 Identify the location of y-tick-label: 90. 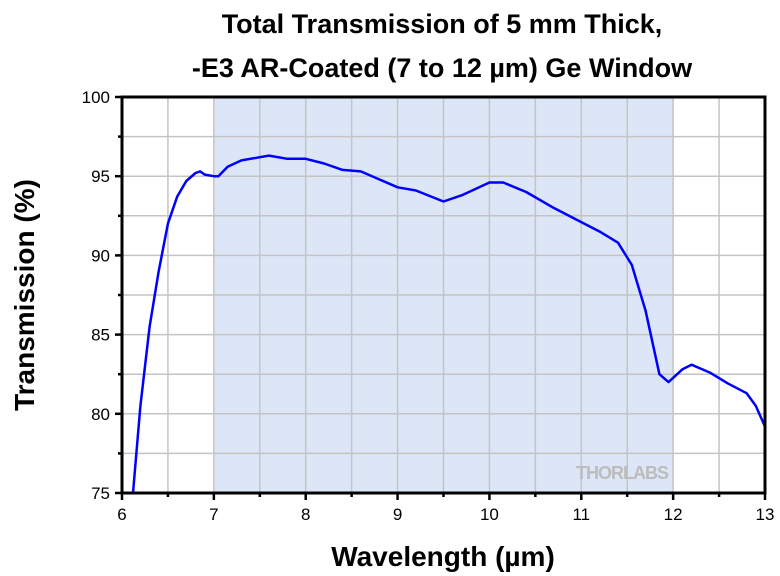
(100, 255).